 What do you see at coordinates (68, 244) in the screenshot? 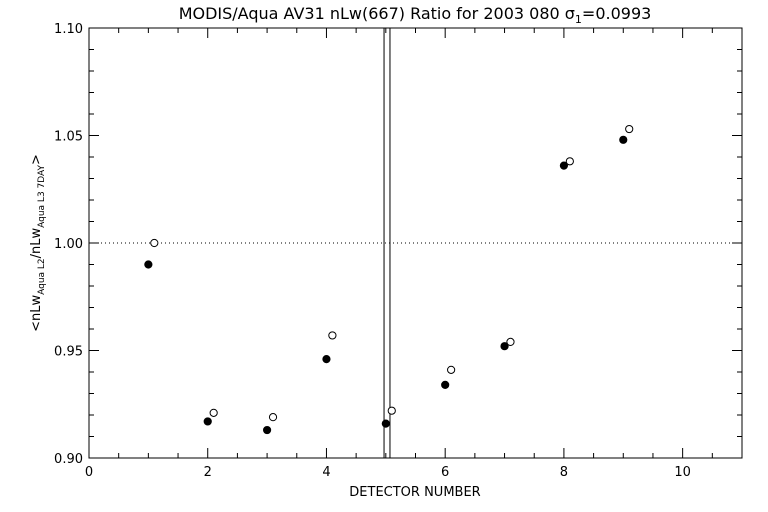
I see `y-tick-label: 1.00` at bounding box center [68, 244].